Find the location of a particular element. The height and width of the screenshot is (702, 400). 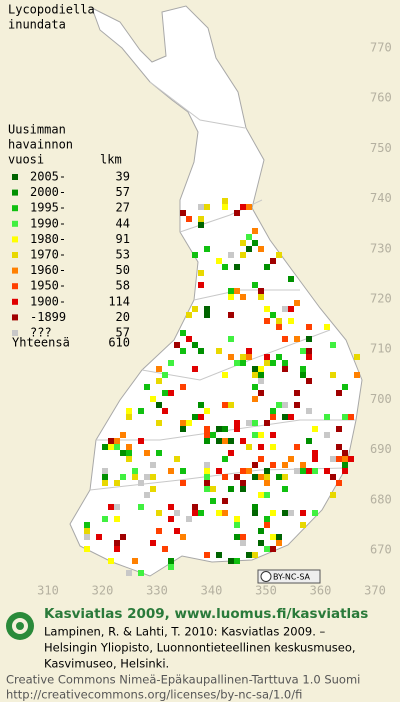

legend-count: 20 is located at coordinates (123, 317).